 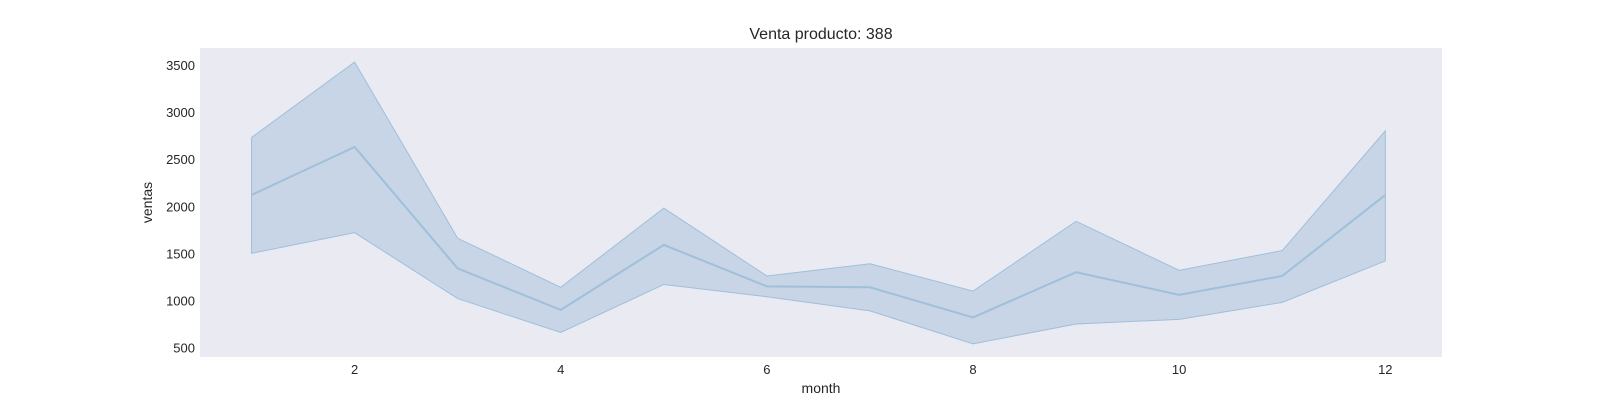 What do you see at coordinates (972, 369) in the screenshot?
I see `x-tick-label: 8` at bounding box center [972, 369].